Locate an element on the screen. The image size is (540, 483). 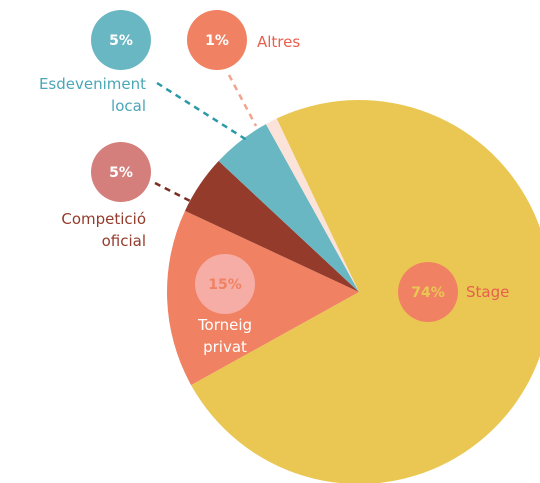
value-label: 1% is located at coordinates (217, 41).